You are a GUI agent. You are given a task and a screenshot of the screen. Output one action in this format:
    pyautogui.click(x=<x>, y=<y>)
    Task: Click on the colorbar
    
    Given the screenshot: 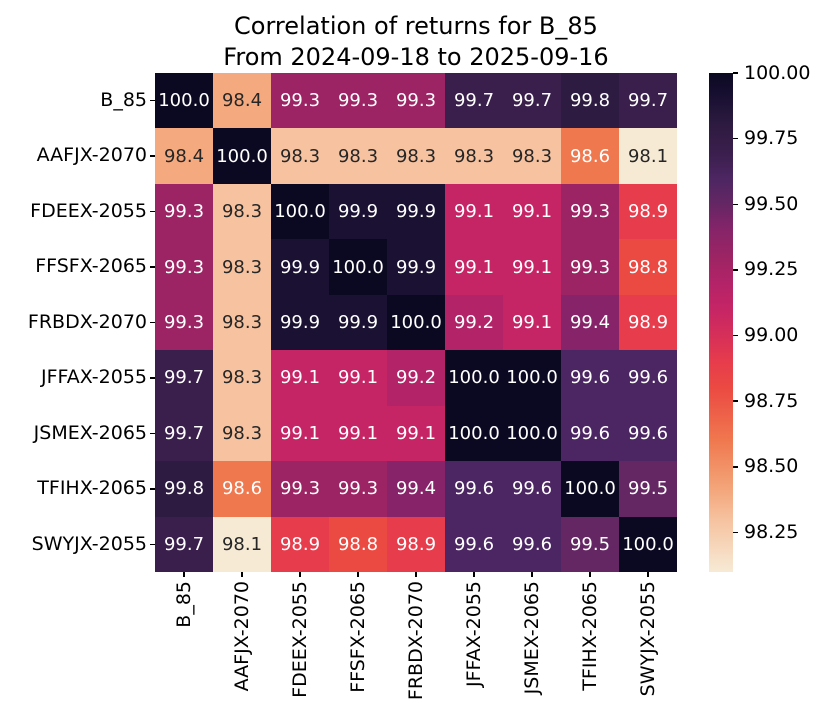 What is the action you would take?
    pyautogui.click(x=721, y=322)
    